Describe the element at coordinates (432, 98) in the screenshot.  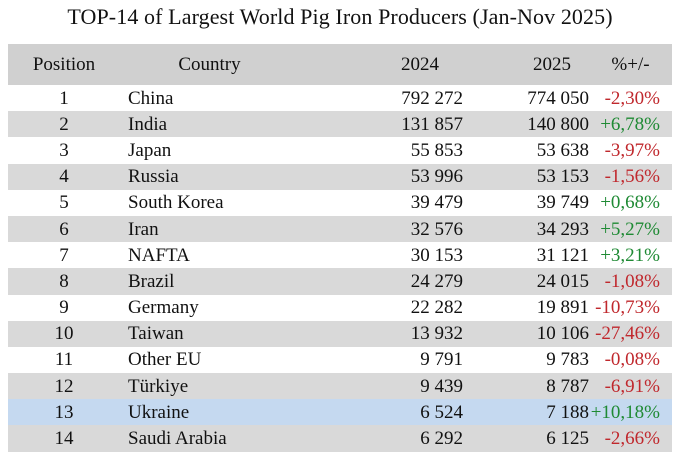
I see `cell-2024: 792 272` at that location.